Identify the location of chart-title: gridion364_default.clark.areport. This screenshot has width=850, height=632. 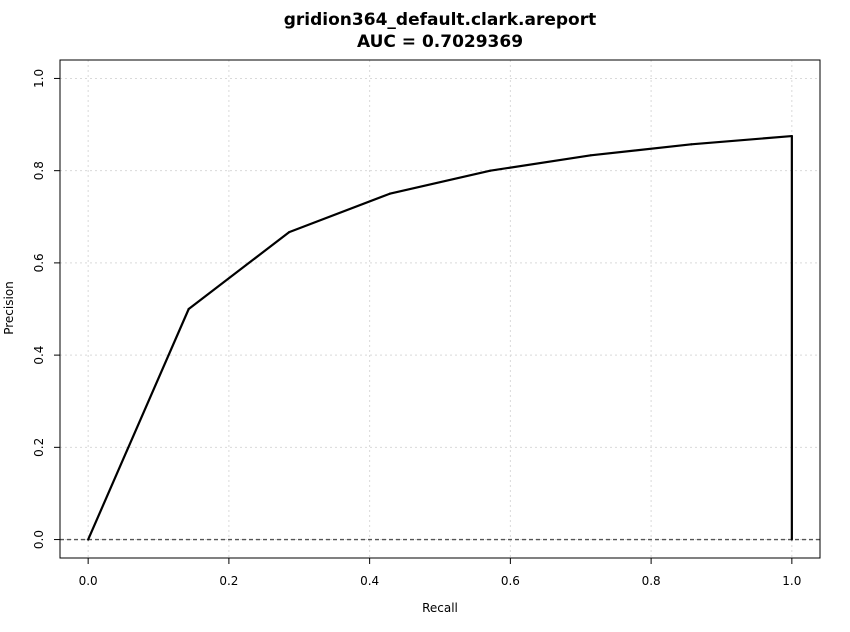
(440, 20).